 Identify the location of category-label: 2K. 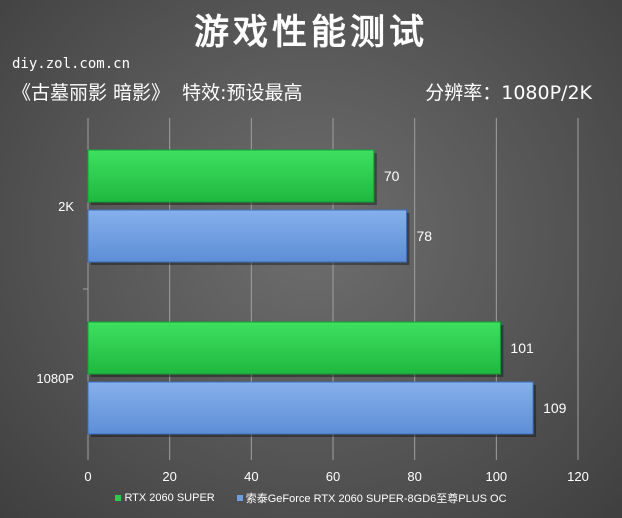
(66, 206).